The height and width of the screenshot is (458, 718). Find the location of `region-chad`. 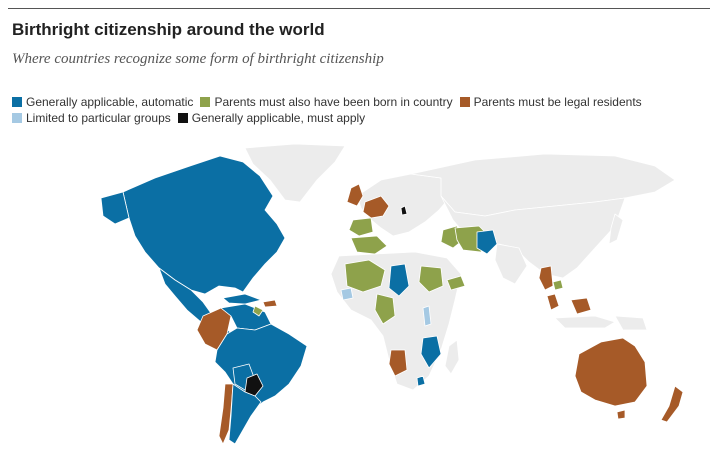

region-chad is located at coordinates (399, 280).